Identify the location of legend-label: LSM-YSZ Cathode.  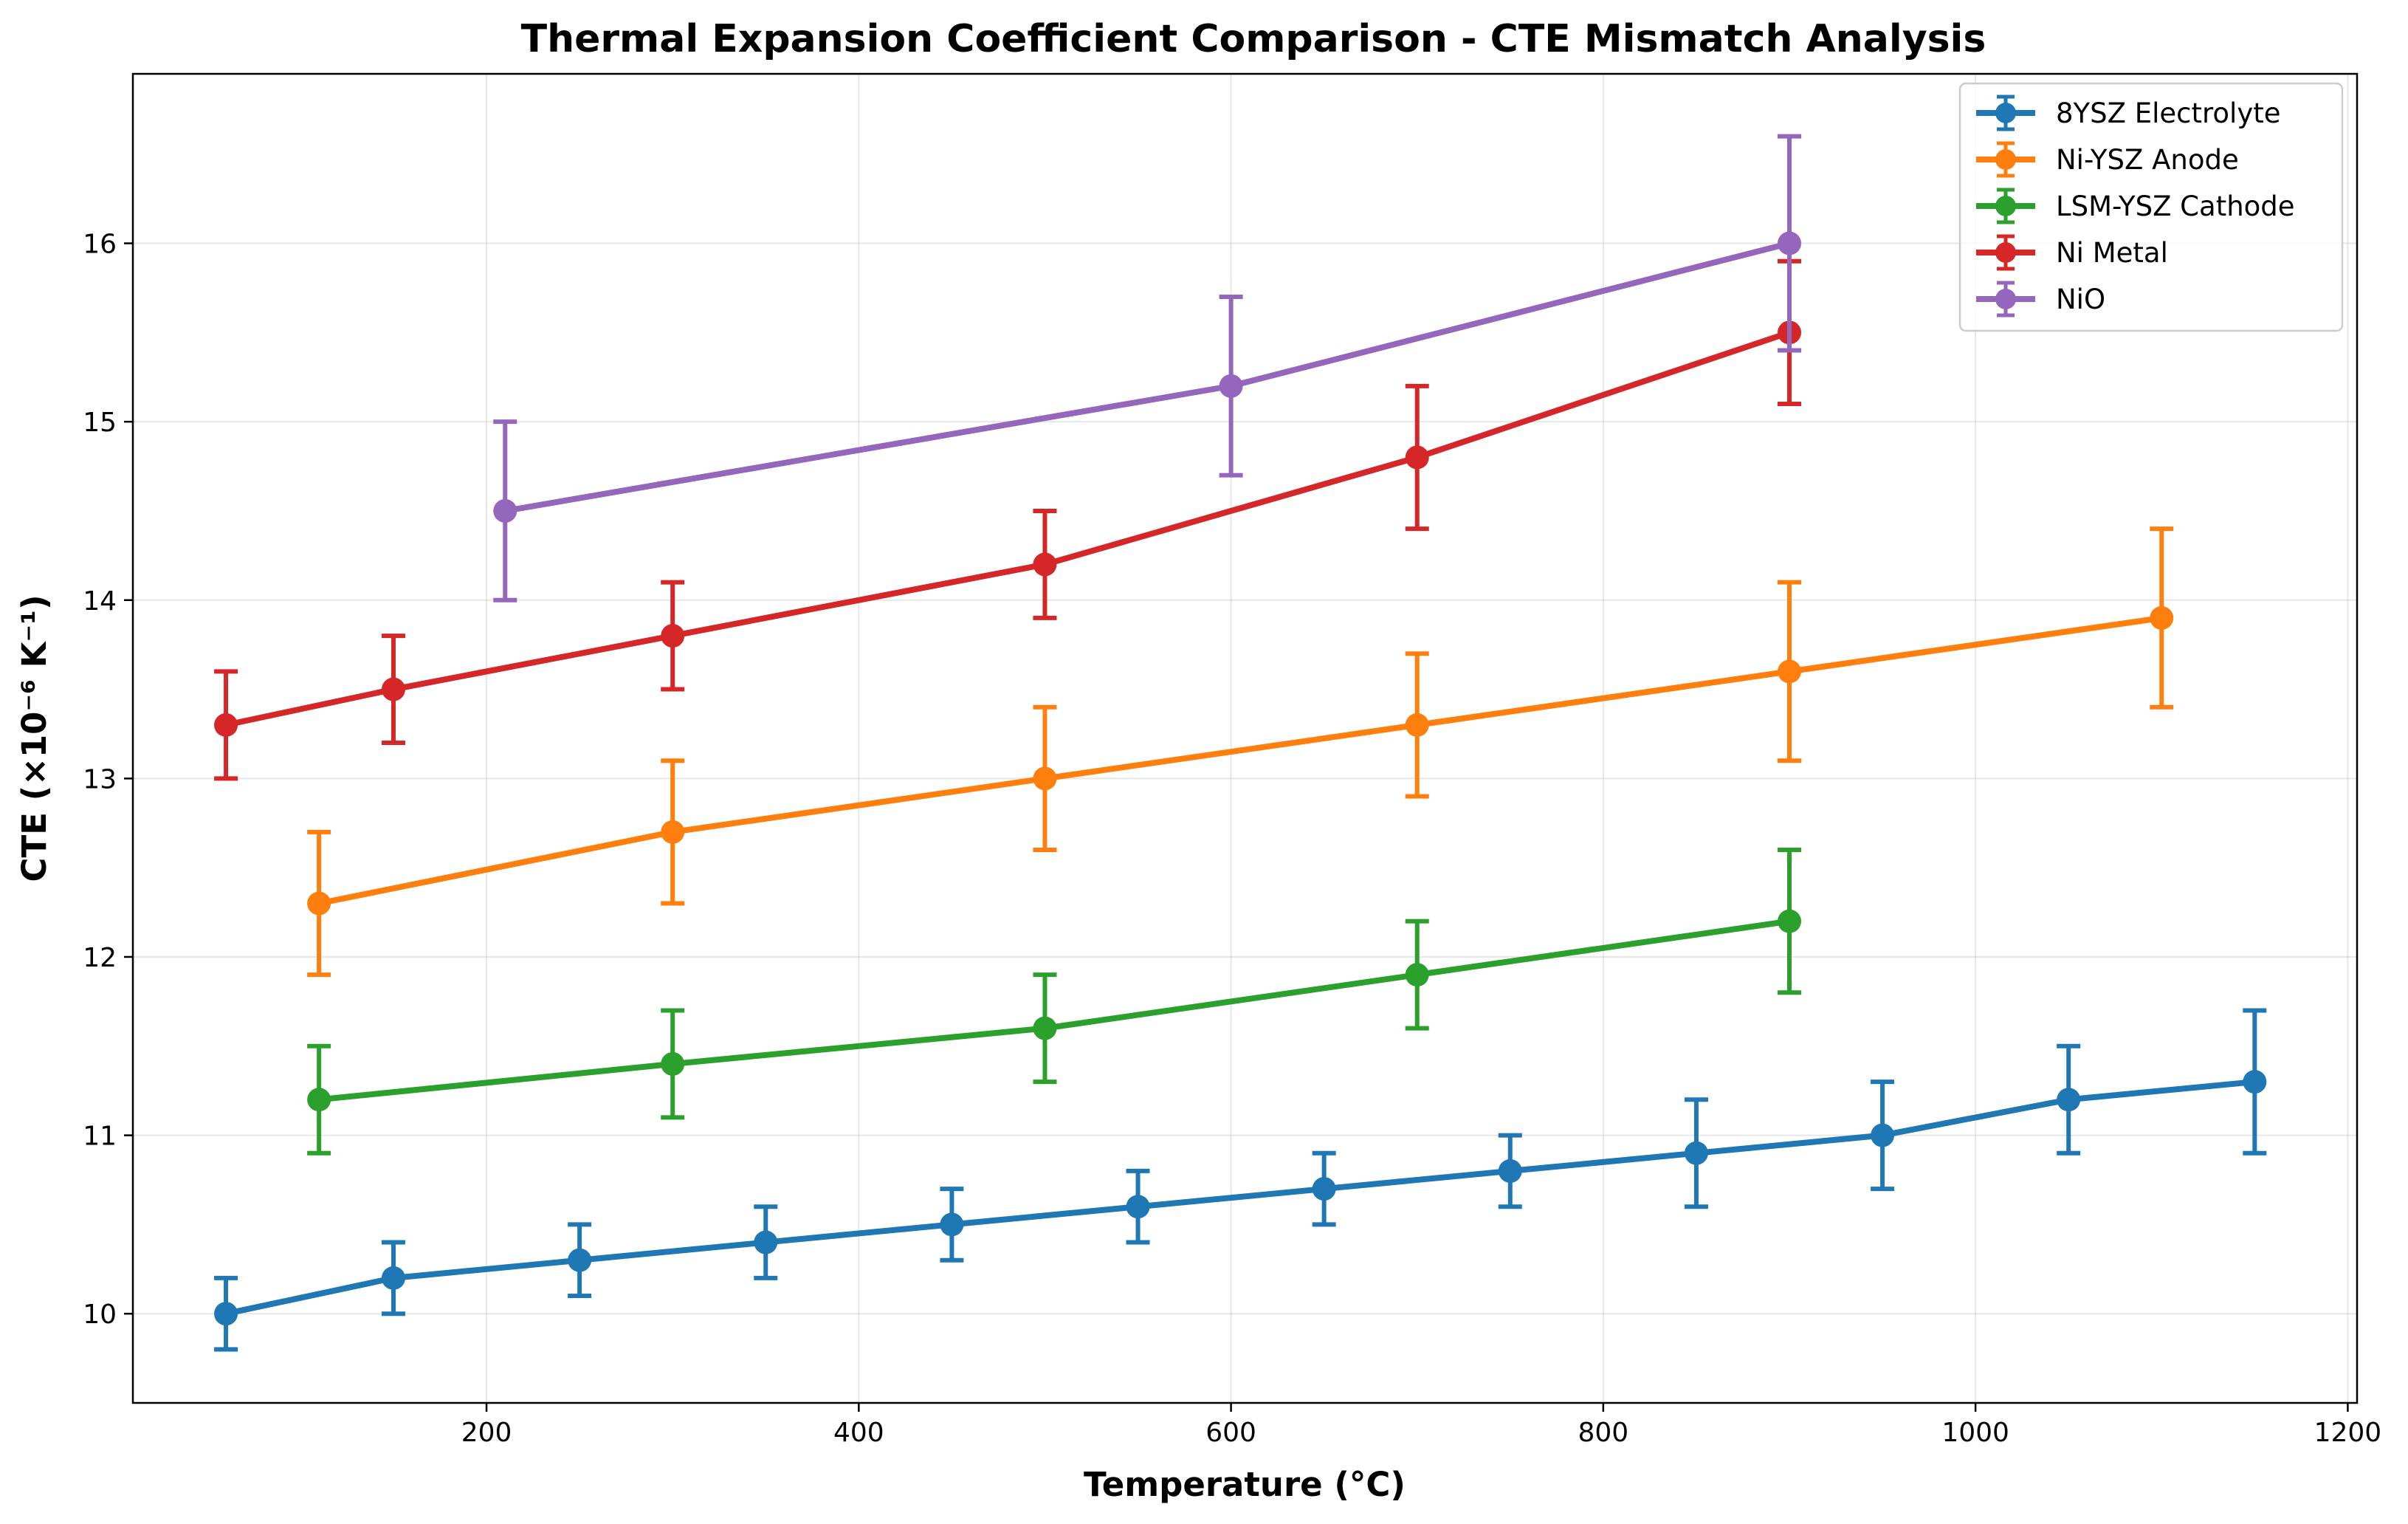
(2175, 206).